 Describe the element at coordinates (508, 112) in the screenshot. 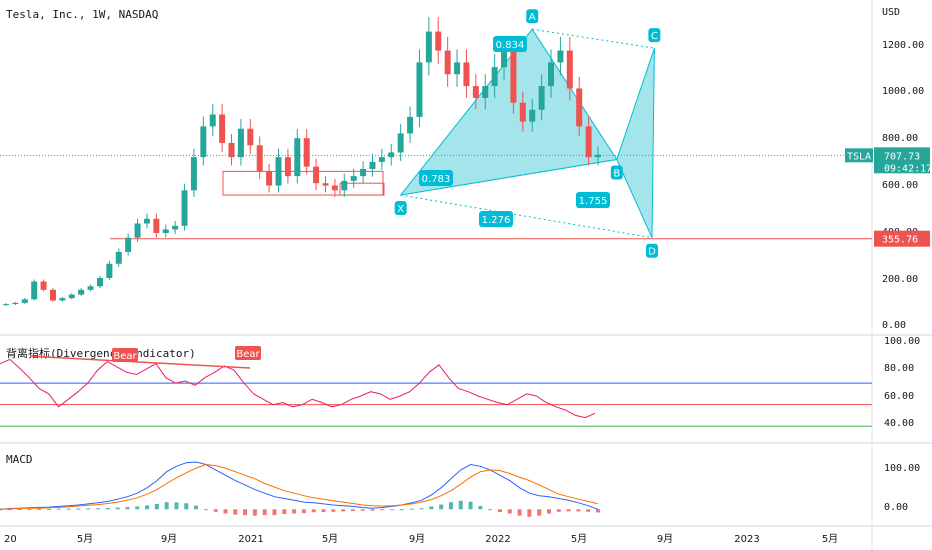

I see `pattern-xab-triangle` at that location.